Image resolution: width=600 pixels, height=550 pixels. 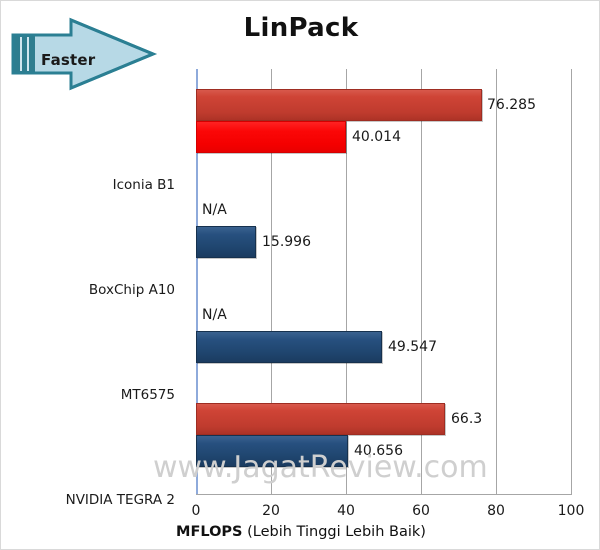 I want to click on tick-label-0: 0, so click(x=196, y=511).